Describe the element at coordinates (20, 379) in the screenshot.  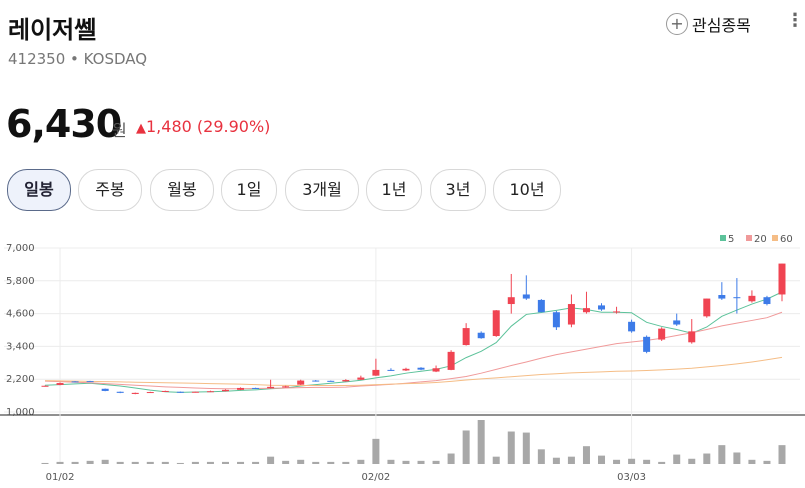
I see `y-tick-label: 2,200` at that location.